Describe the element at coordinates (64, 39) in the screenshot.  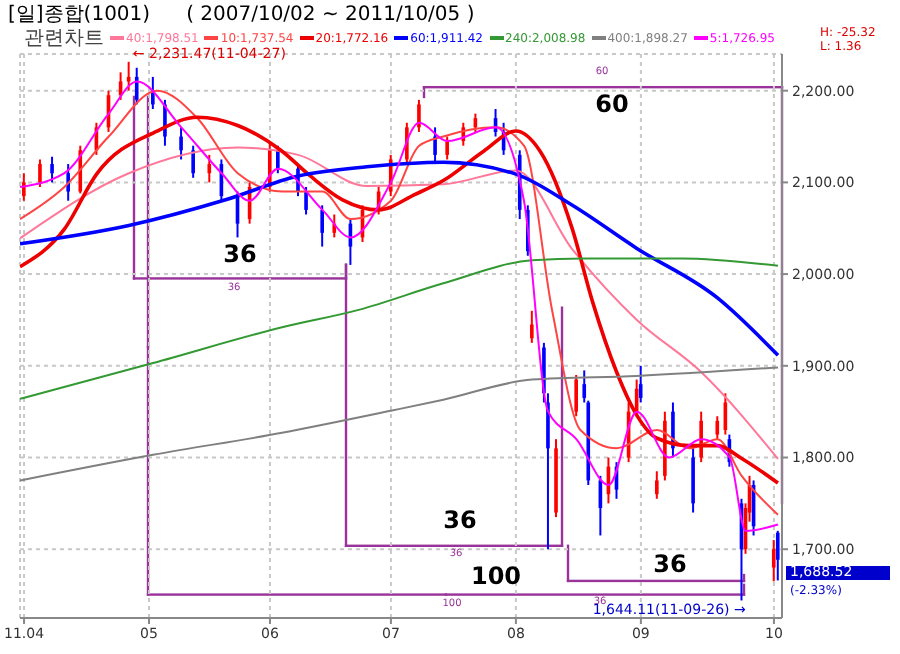
I see `legend-title: 관련차트` at that location.